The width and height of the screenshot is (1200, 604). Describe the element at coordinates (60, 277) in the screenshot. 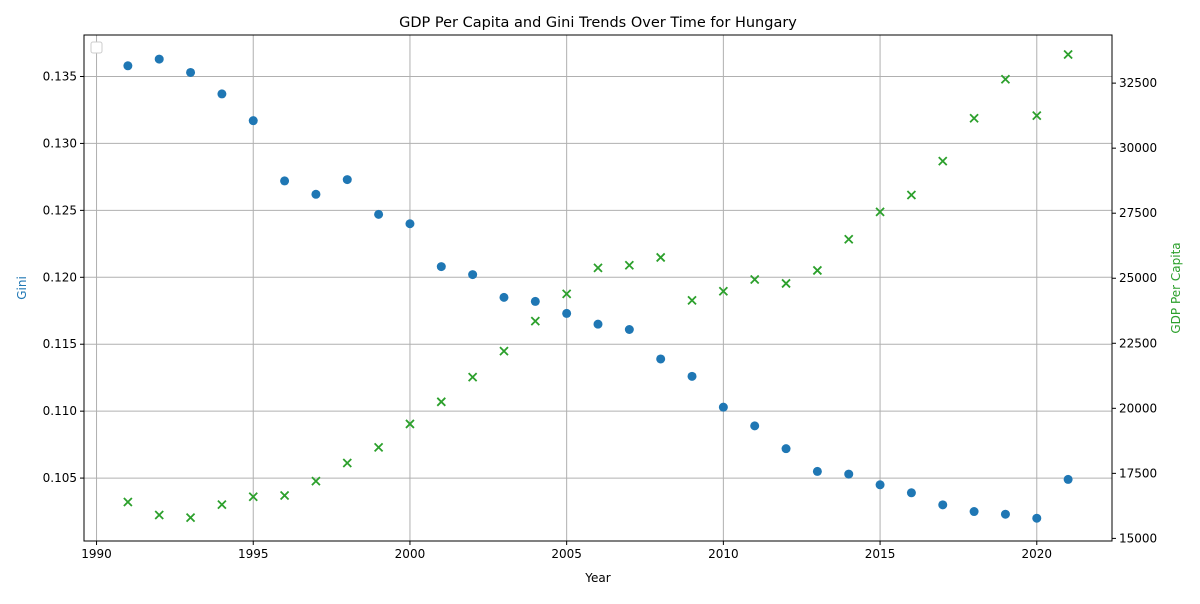

I see `y-left-tick-label: 0.120` at that location.